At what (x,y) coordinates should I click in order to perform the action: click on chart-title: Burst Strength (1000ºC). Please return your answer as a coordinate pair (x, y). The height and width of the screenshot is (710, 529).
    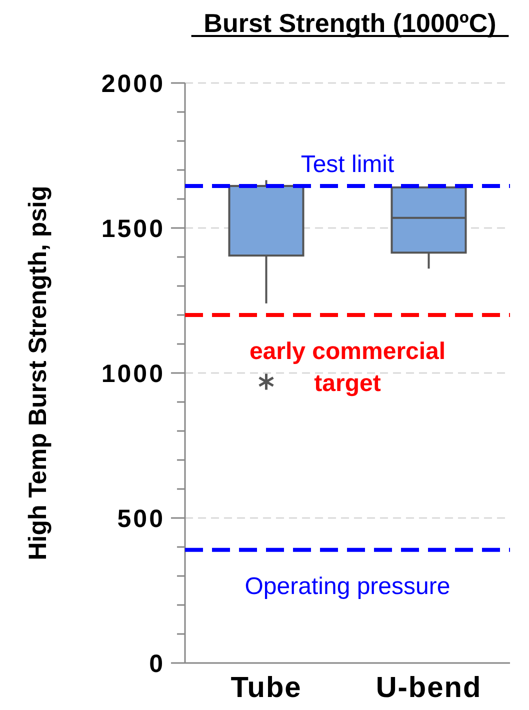
    Looking at the image, I should click on (350, 23).